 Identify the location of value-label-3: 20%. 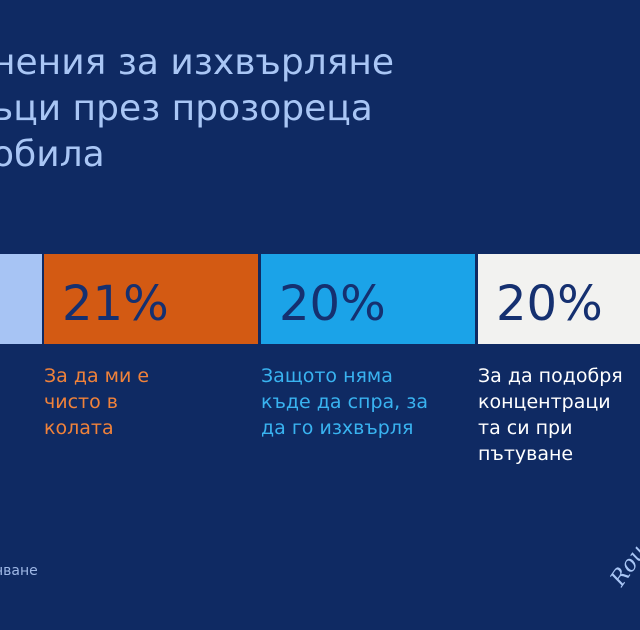
(332, 304).